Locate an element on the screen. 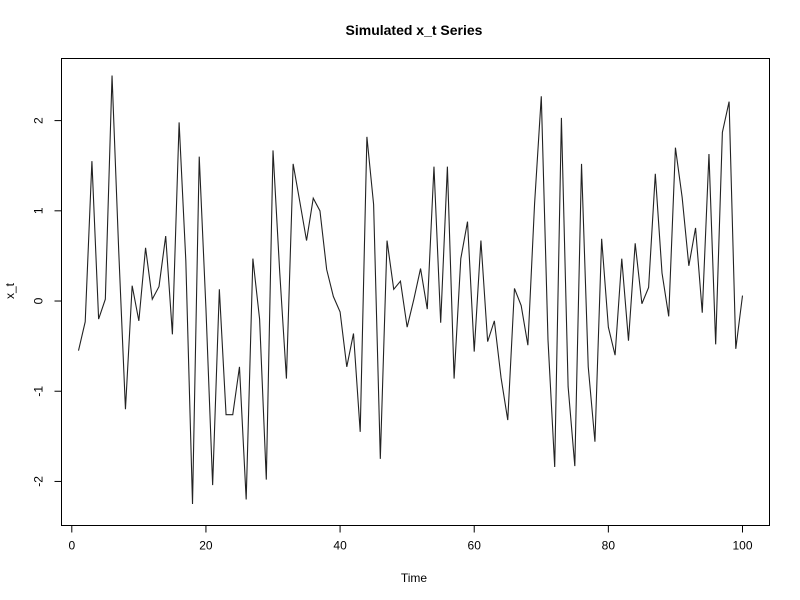  y-tick-label: -2 is located at coordinates (39, 481).